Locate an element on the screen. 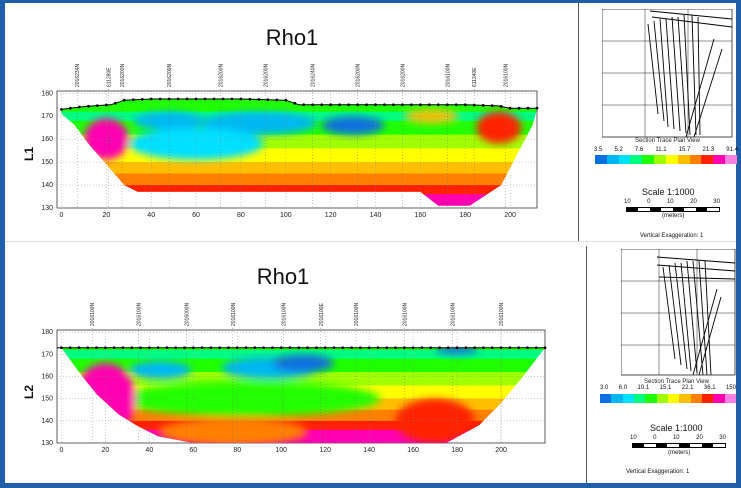  plan-view-map-top is located at coordinates (667, 73).